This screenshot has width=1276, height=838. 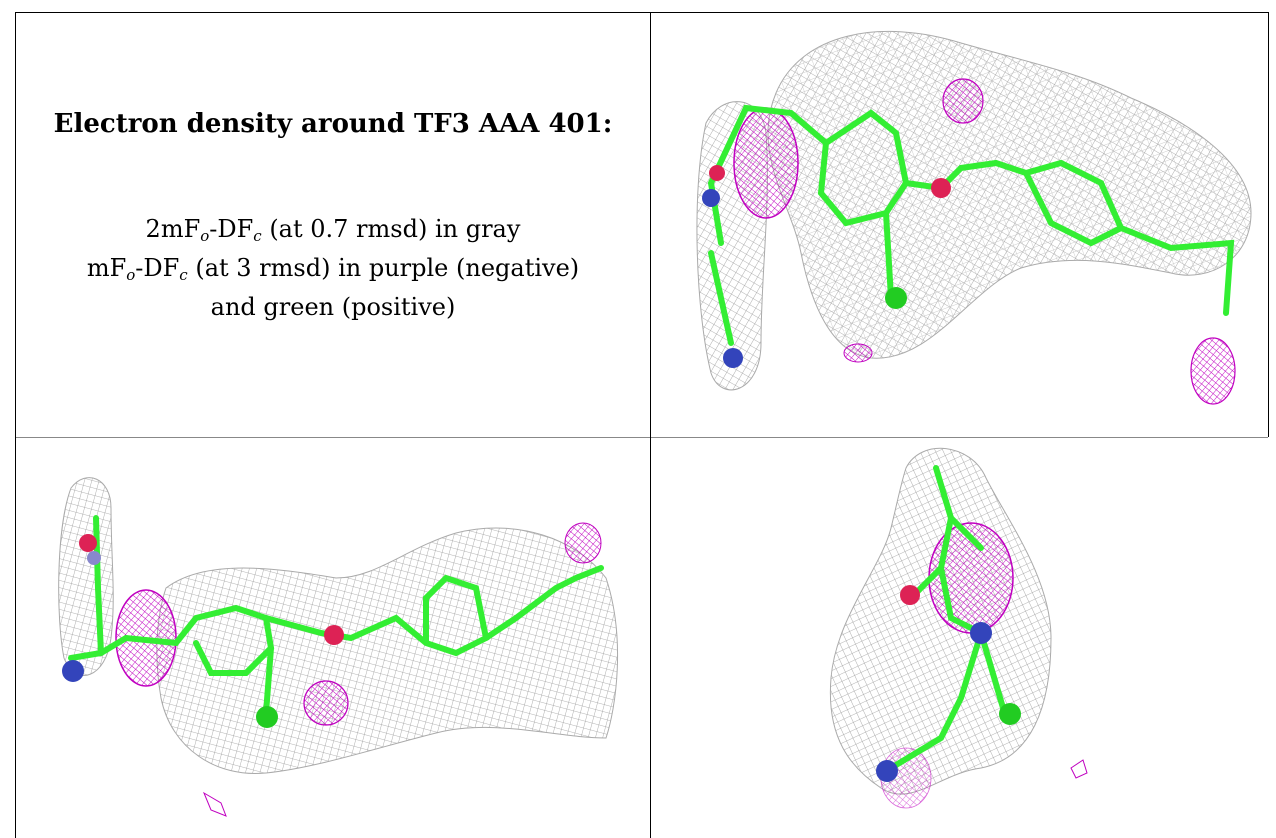 I want to click on table-right-border, so click(x=1268, y=224).